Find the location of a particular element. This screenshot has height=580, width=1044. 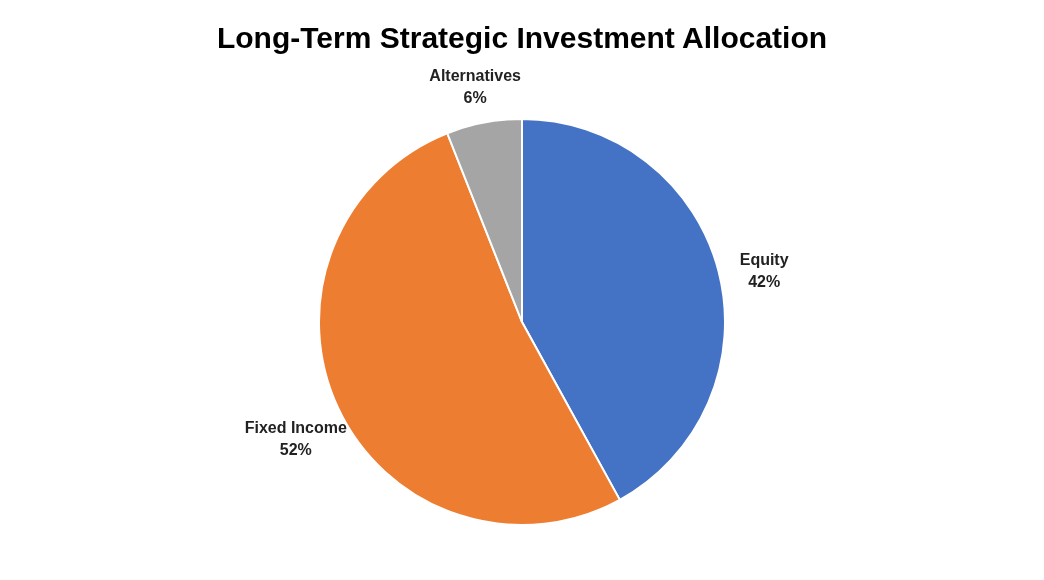

slice-label: Alternatives is located at coordinates (475, 76).